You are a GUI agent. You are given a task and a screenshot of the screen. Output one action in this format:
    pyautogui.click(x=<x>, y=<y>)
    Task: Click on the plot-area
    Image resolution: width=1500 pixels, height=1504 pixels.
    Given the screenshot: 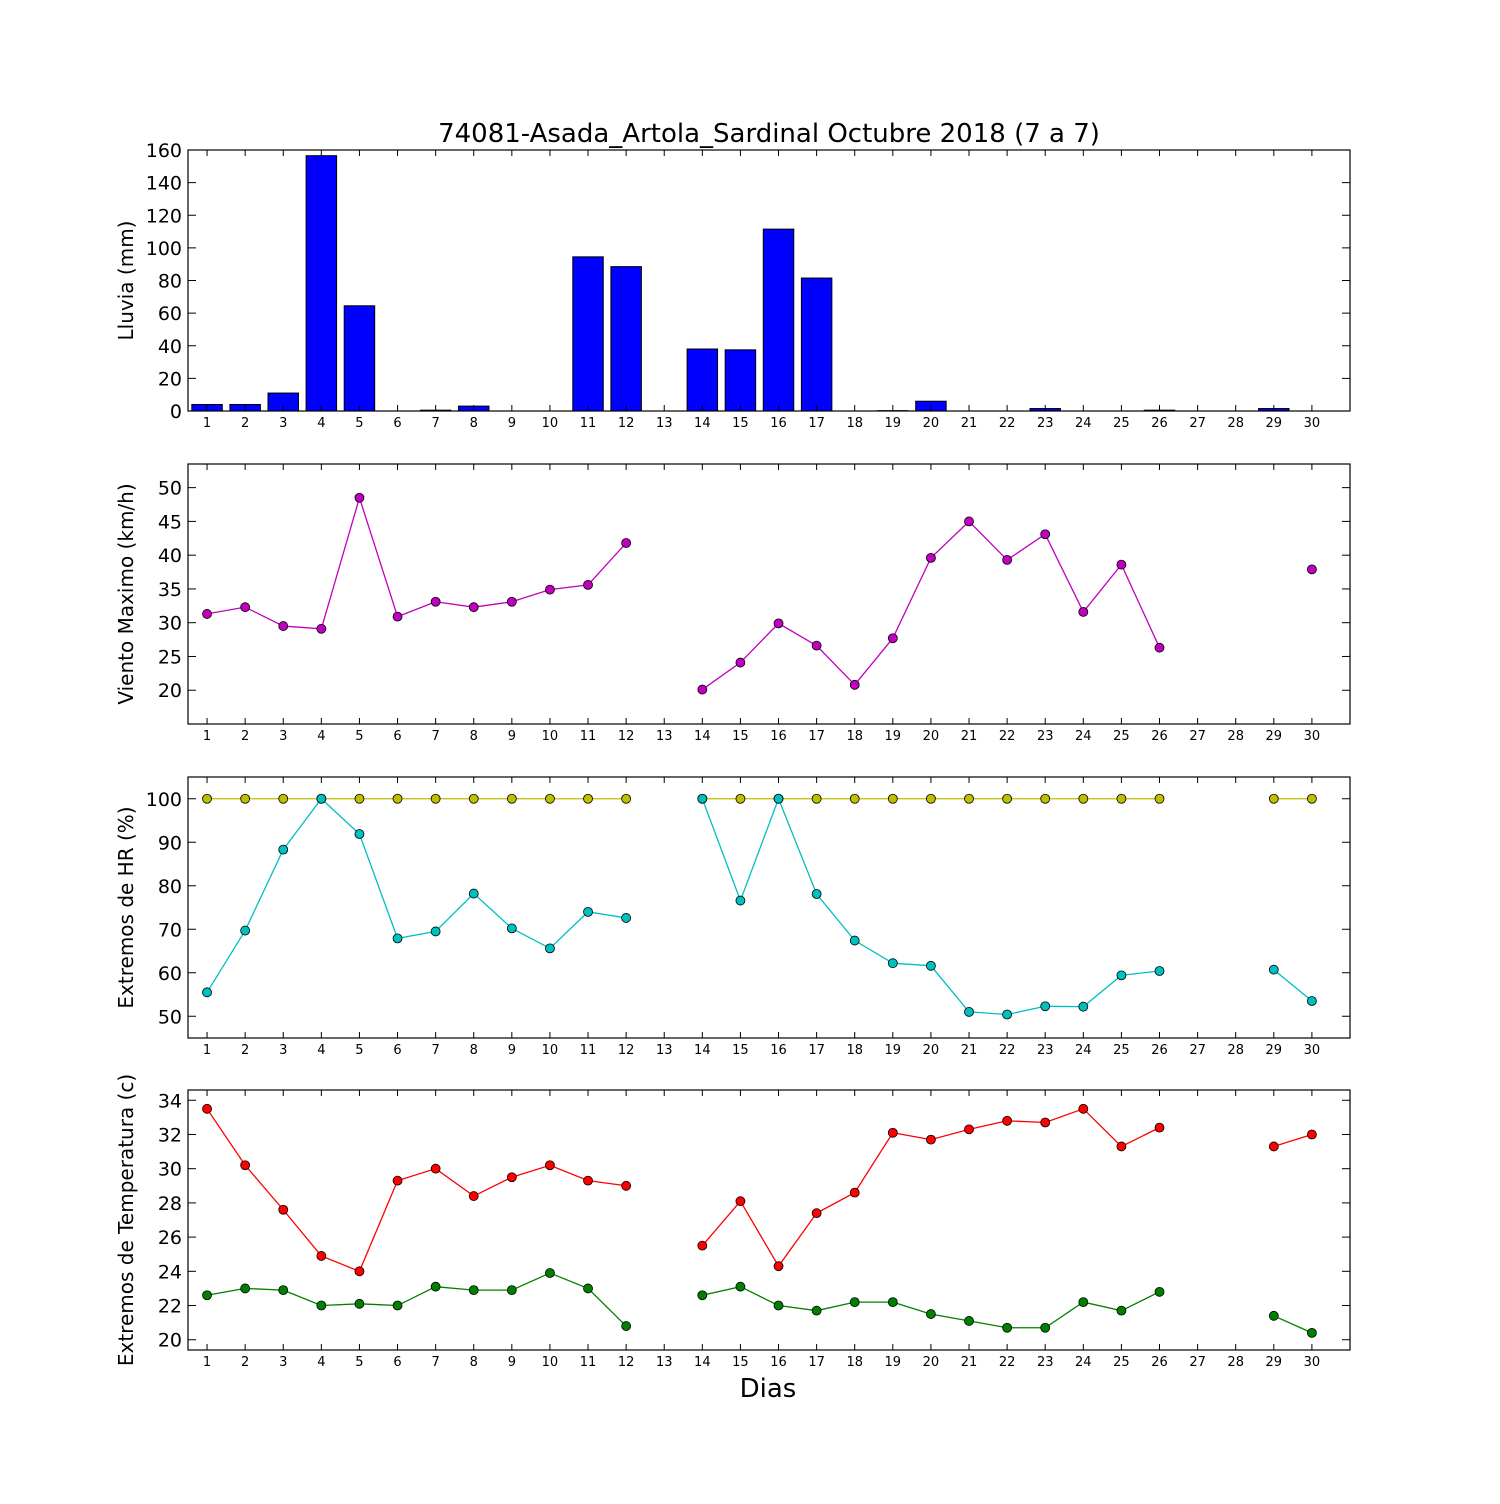 What is the action you would take?
    pyautogui.click(x=769, y=907)
    